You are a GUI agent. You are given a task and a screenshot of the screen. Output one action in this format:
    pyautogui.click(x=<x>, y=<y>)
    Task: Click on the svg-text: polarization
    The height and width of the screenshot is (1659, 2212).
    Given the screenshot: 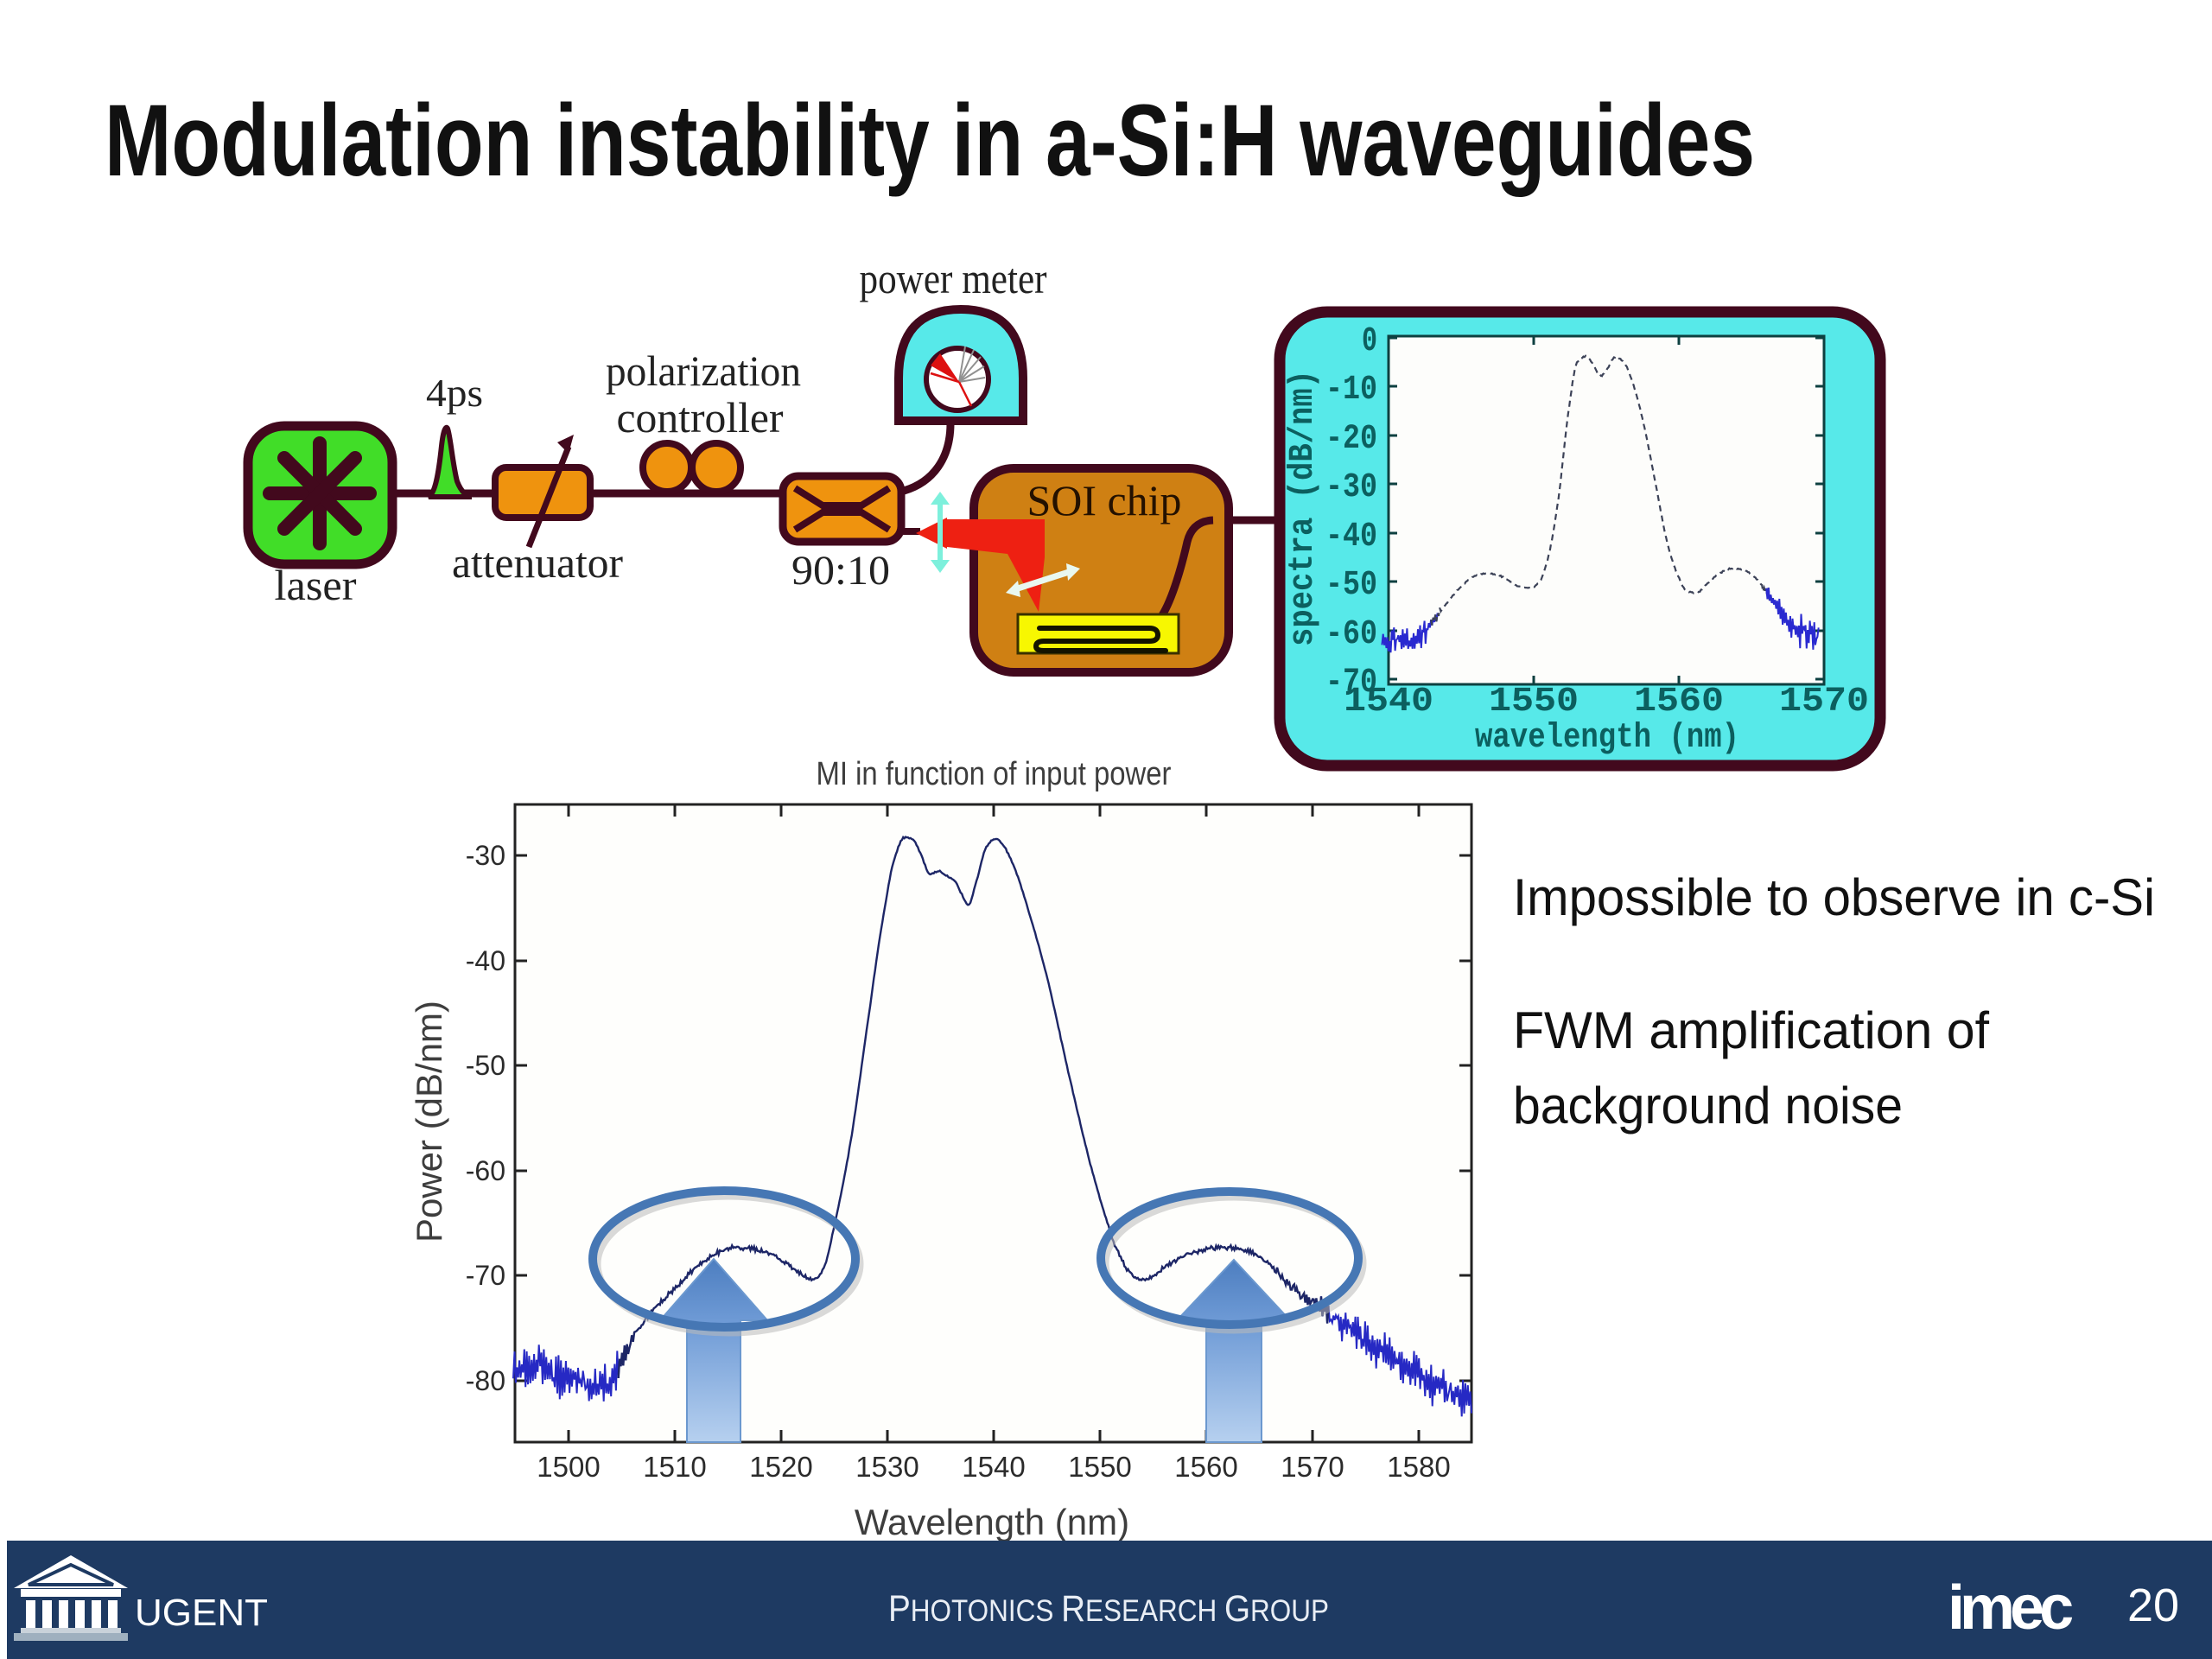 What is the action you would take?
    pyautogui.click(x=703, y=370)
    